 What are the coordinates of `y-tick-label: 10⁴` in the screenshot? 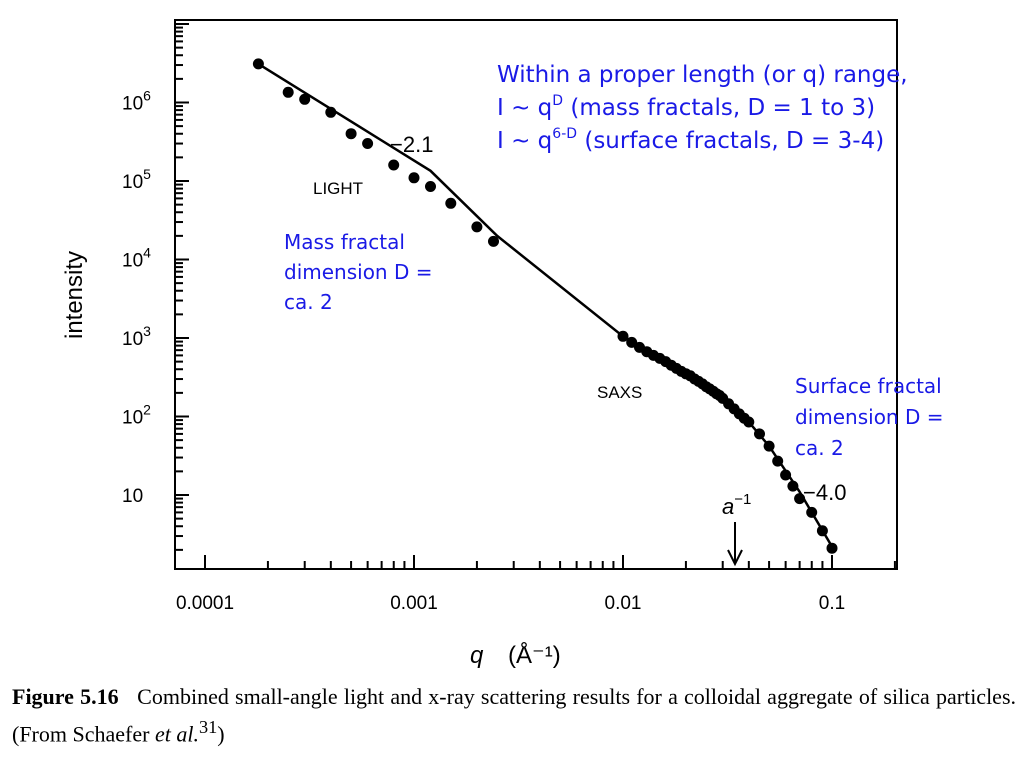 It's located at (136, 258).